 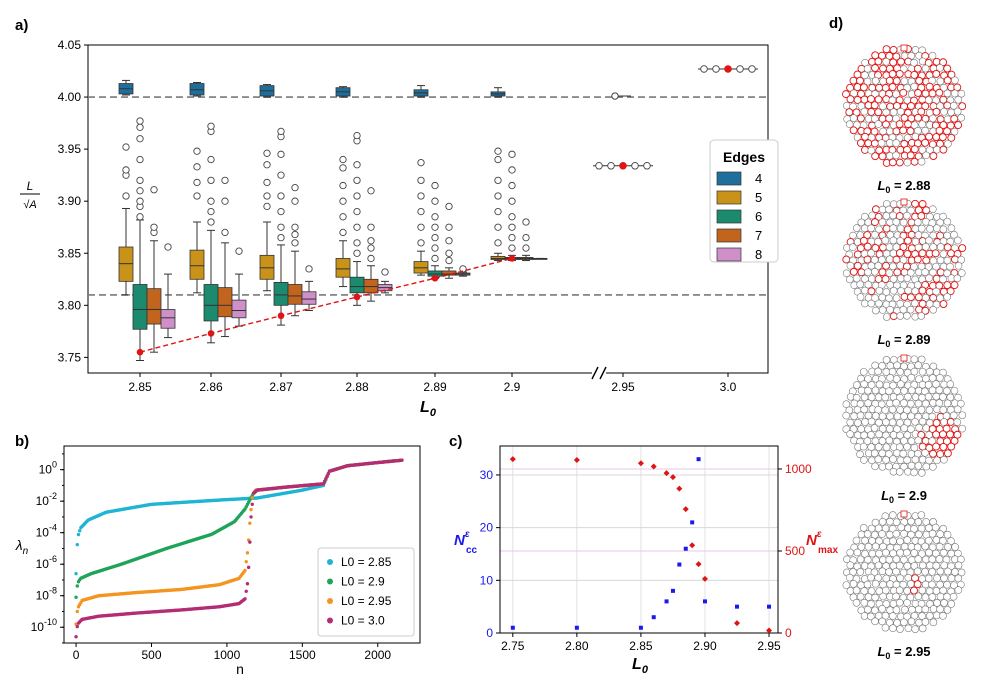 I want to click on ytick-label-c-left: 30, so click(x=487, y=475).